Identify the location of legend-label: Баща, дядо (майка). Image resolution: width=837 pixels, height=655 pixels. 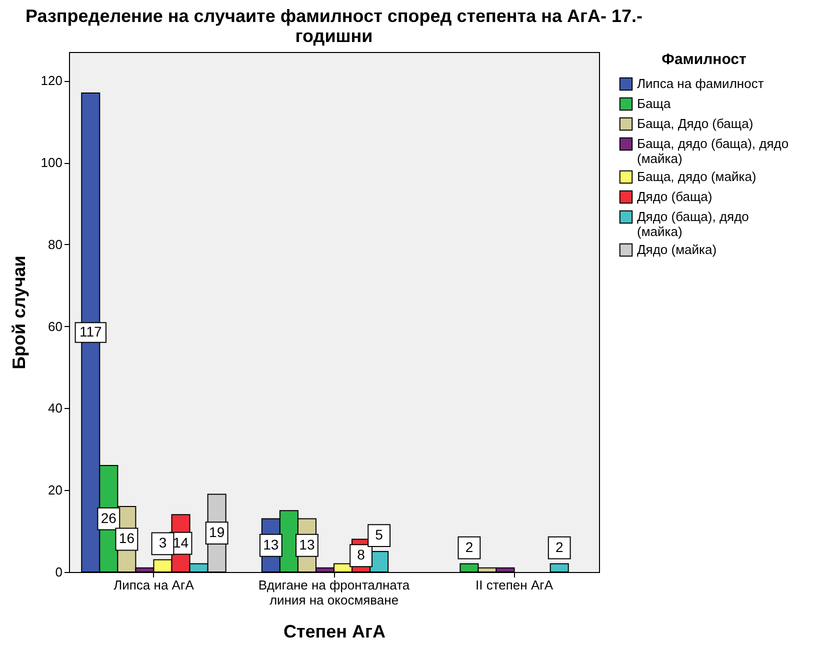
(696, 176).